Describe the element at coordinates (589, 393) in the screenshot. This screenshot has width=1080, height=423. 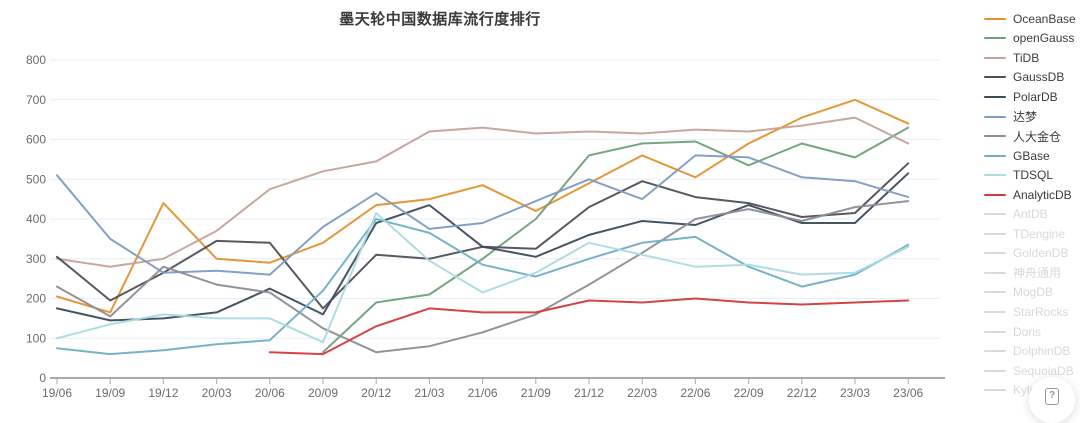
I see `x-axis-tick-label: 21/12` at that location.